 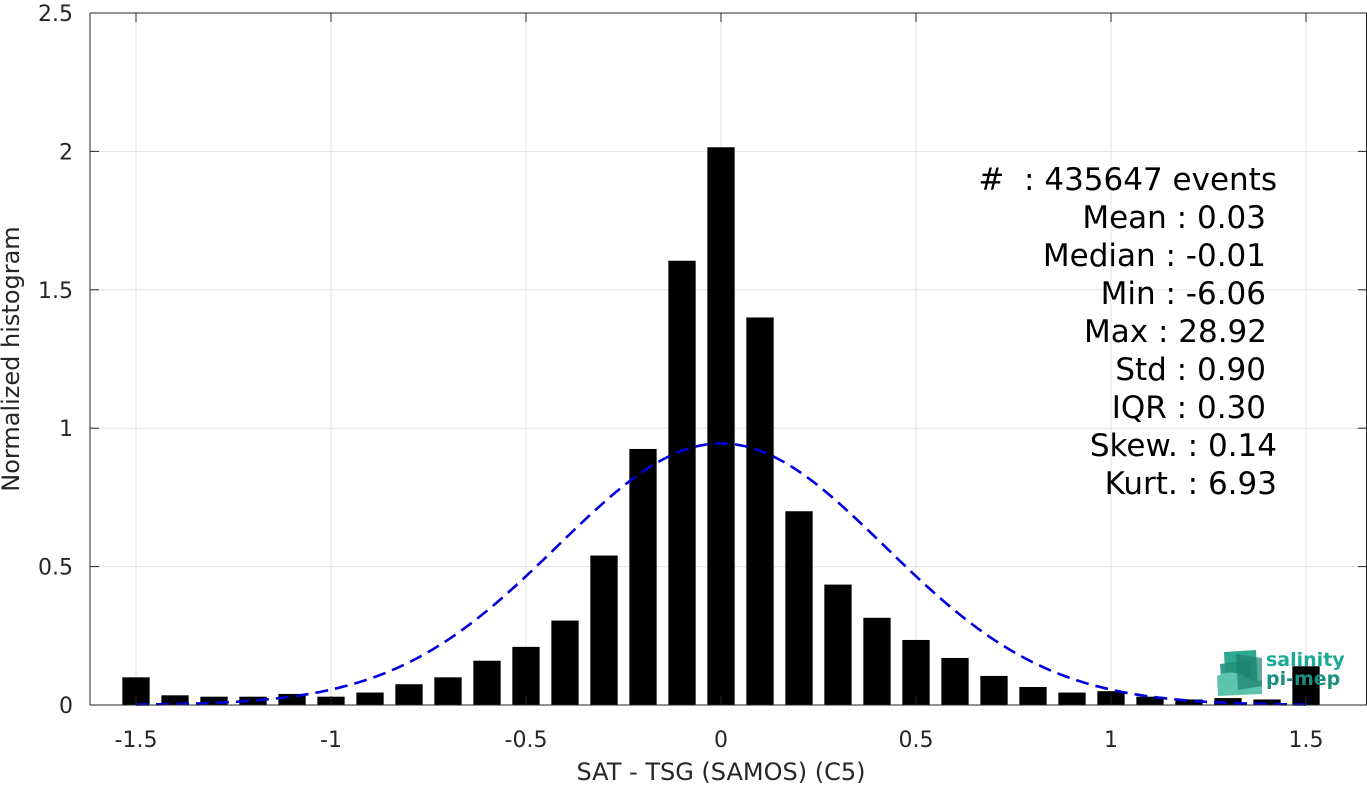 I want to click on wave-logo-icon, so click(x=1239, y=673).